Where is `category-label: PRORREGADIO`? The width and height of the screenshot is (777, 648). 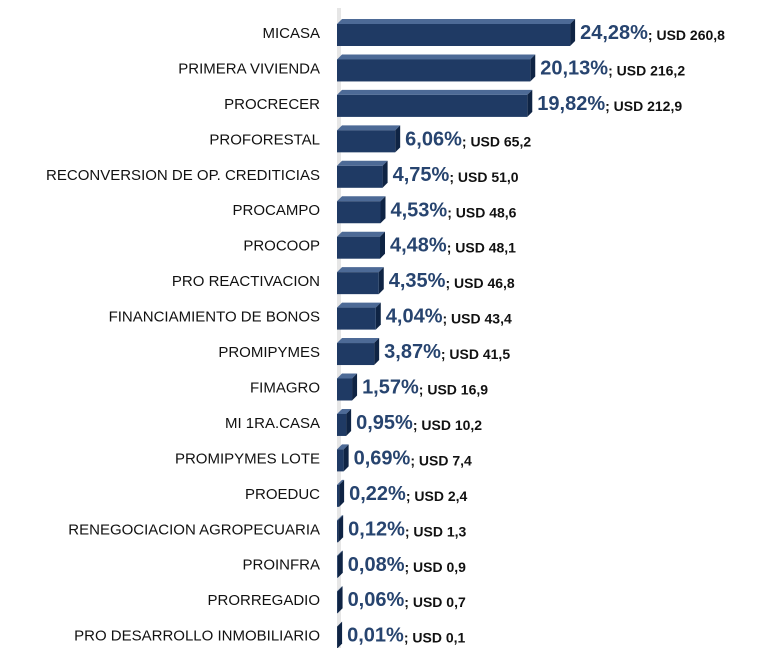
category-label: PRORREGADIO is located at coordinates (263, 600).